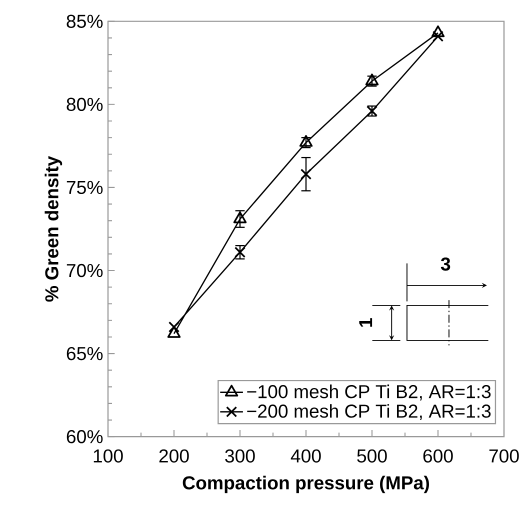 This screenshot has height=510, width=528. Describe the element at coordinates (372, 456) in the screenshot. I see `x-tick-label: 500` at that location.